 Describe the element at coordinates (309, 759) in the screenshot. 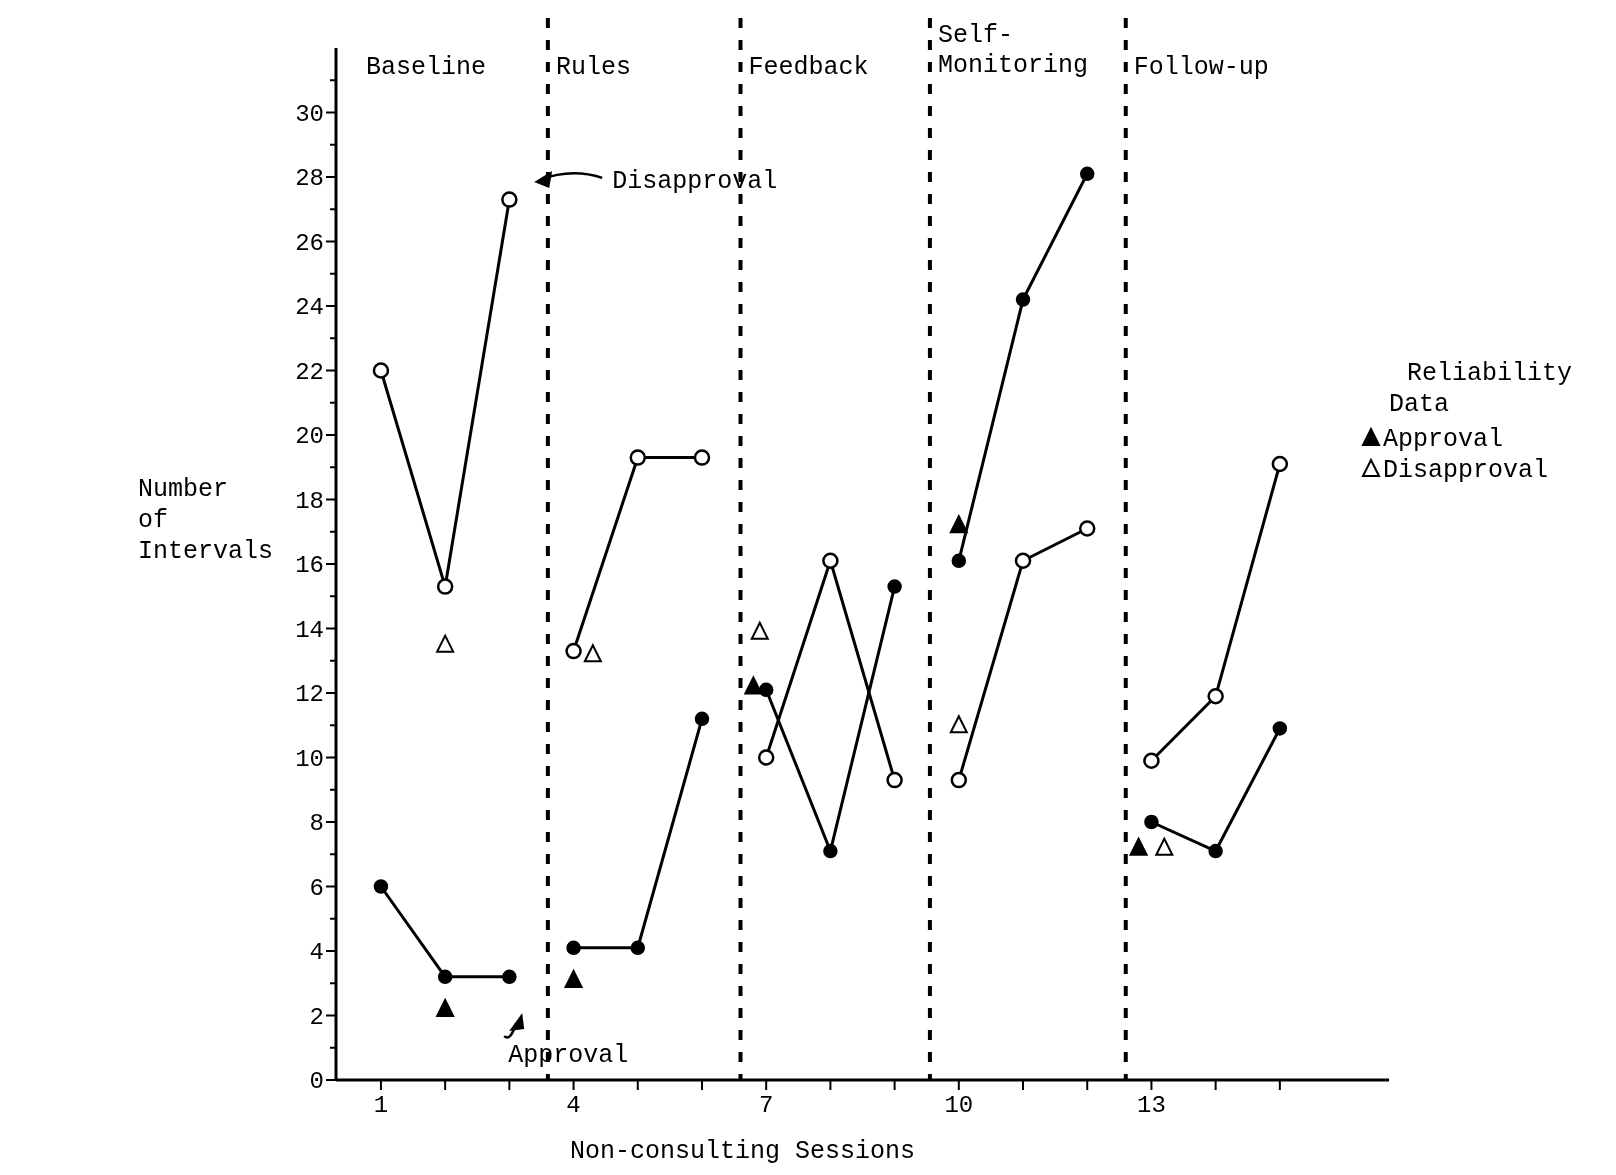

I see `y-tick-label: 10` at that location.